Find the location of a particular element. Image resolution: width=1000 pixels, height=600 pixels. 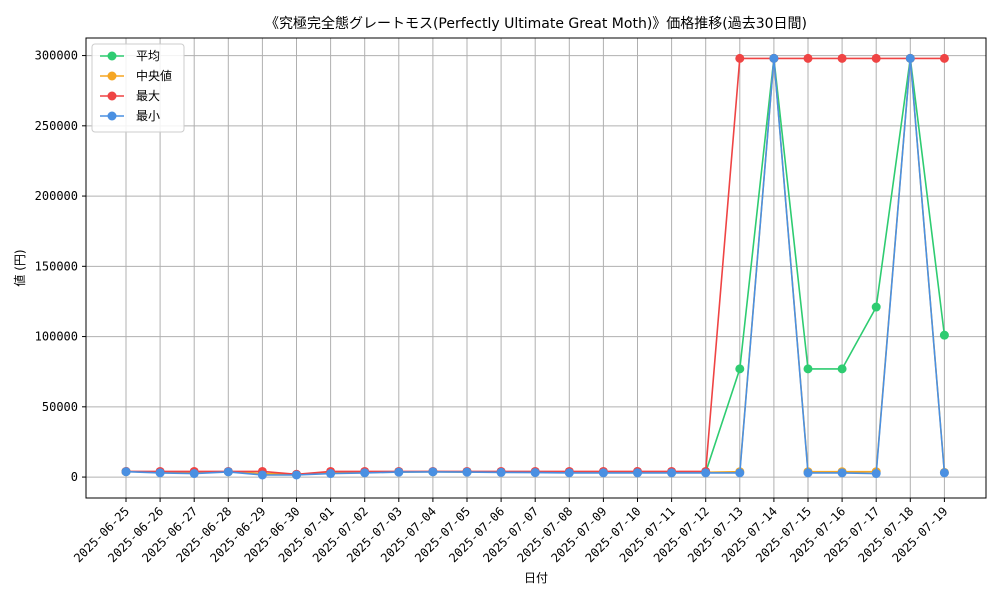

legend-label: 最大 is located at coordinates (148, 96).